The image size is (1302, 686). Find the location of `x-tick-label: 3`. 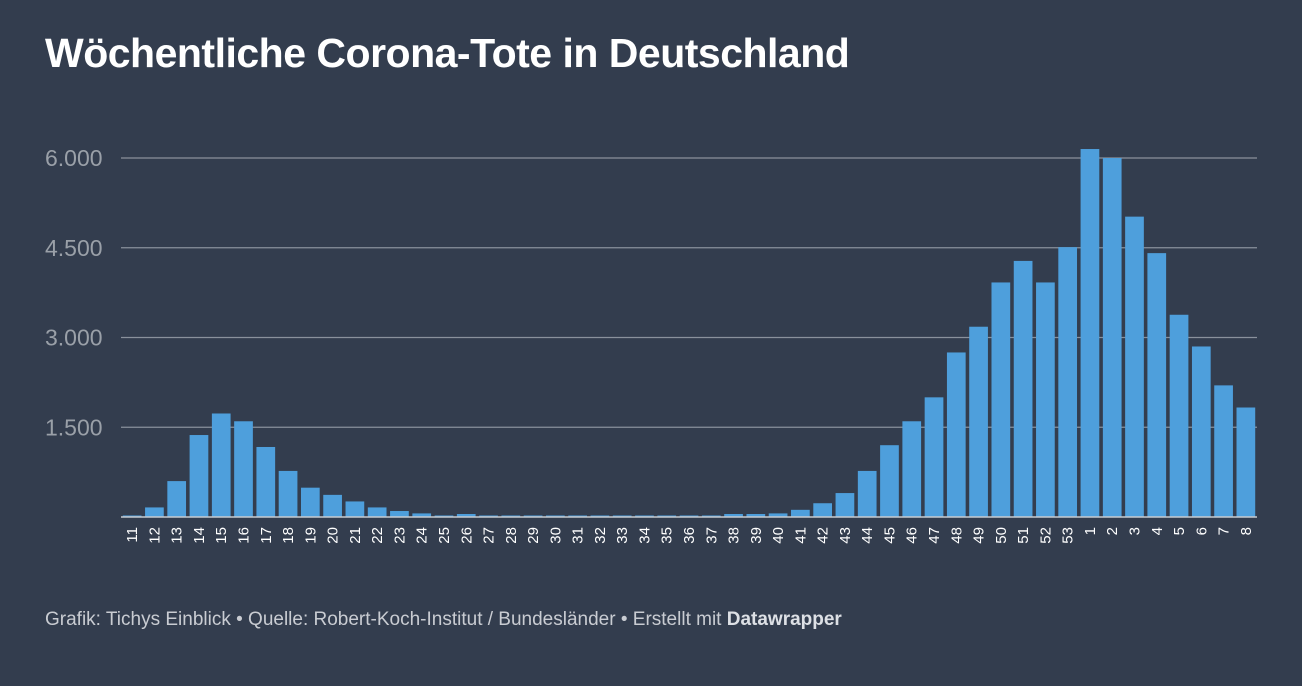

x-tick-label: 3 is located at coordinates (1134, 531).